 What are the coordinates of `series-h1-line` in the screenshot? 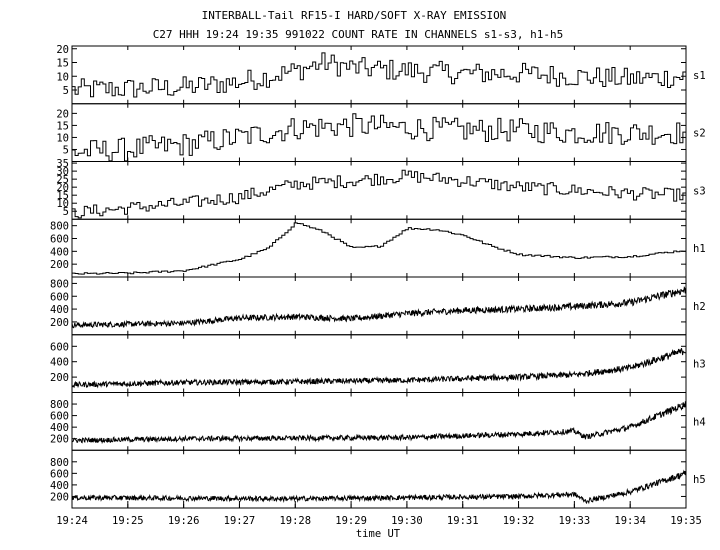 It's located at (379, 248).